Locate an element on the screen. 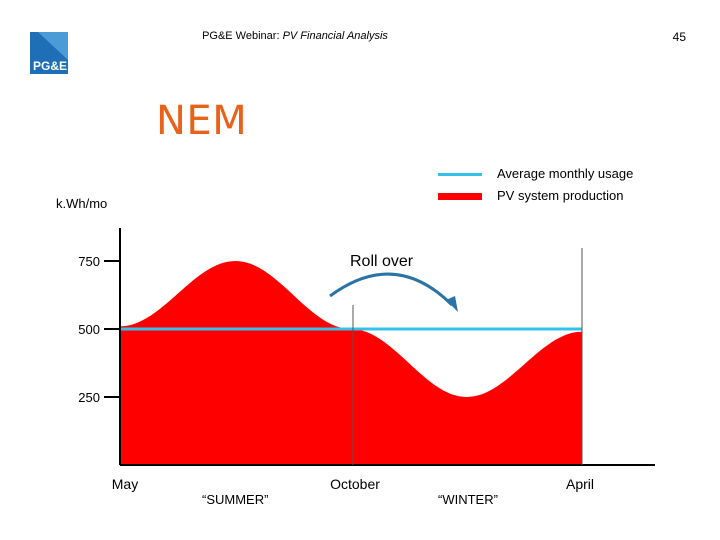  legend-usage-label: Average monthly usage is located at coordinates (565, 173).